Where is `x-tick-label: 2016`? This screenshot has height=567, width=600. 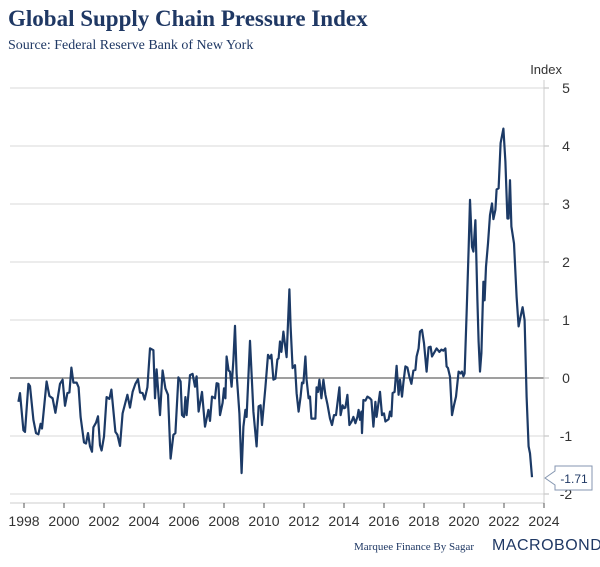 x-tick-label: 2016 is located at coordinates (383, 521).